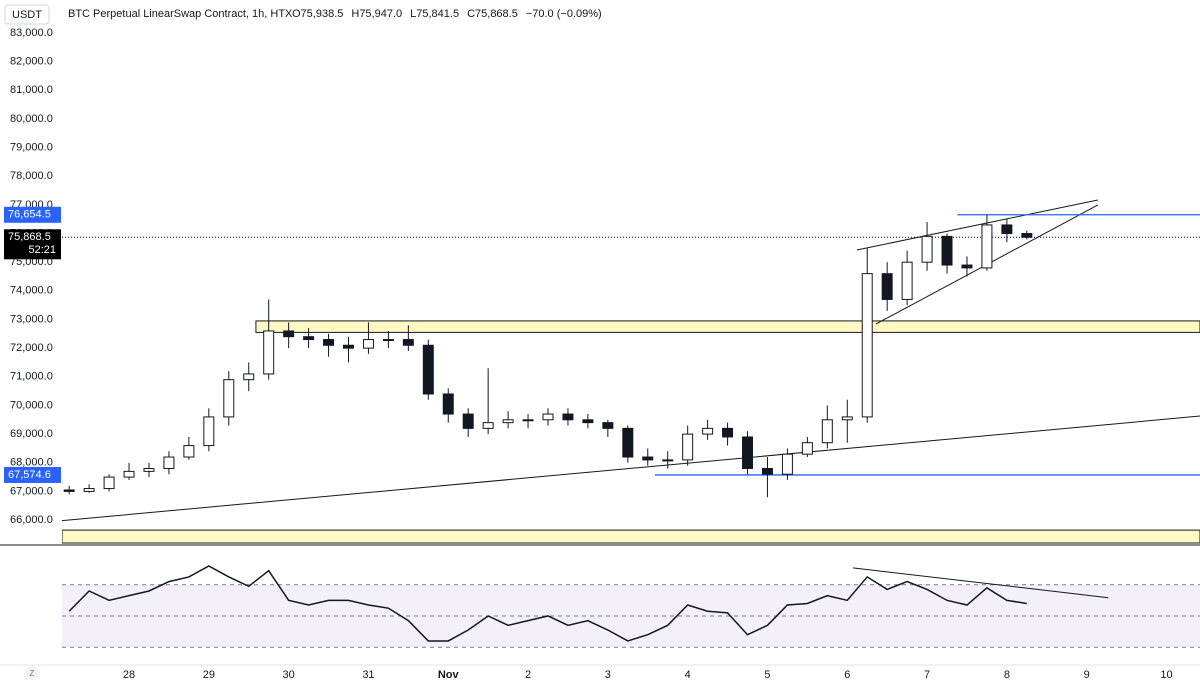 This screenshot has height=686, width=1200. What do you see at coordinates (29, 237) in the screenshot?
I see `price-label: 75,868.5` at bounding box center [29, 237].